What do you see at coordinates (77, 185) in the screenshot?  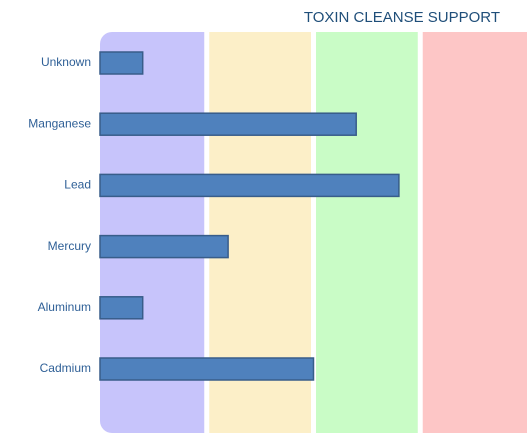 I see `category-label: Lead` at bounding box center [77, 185].